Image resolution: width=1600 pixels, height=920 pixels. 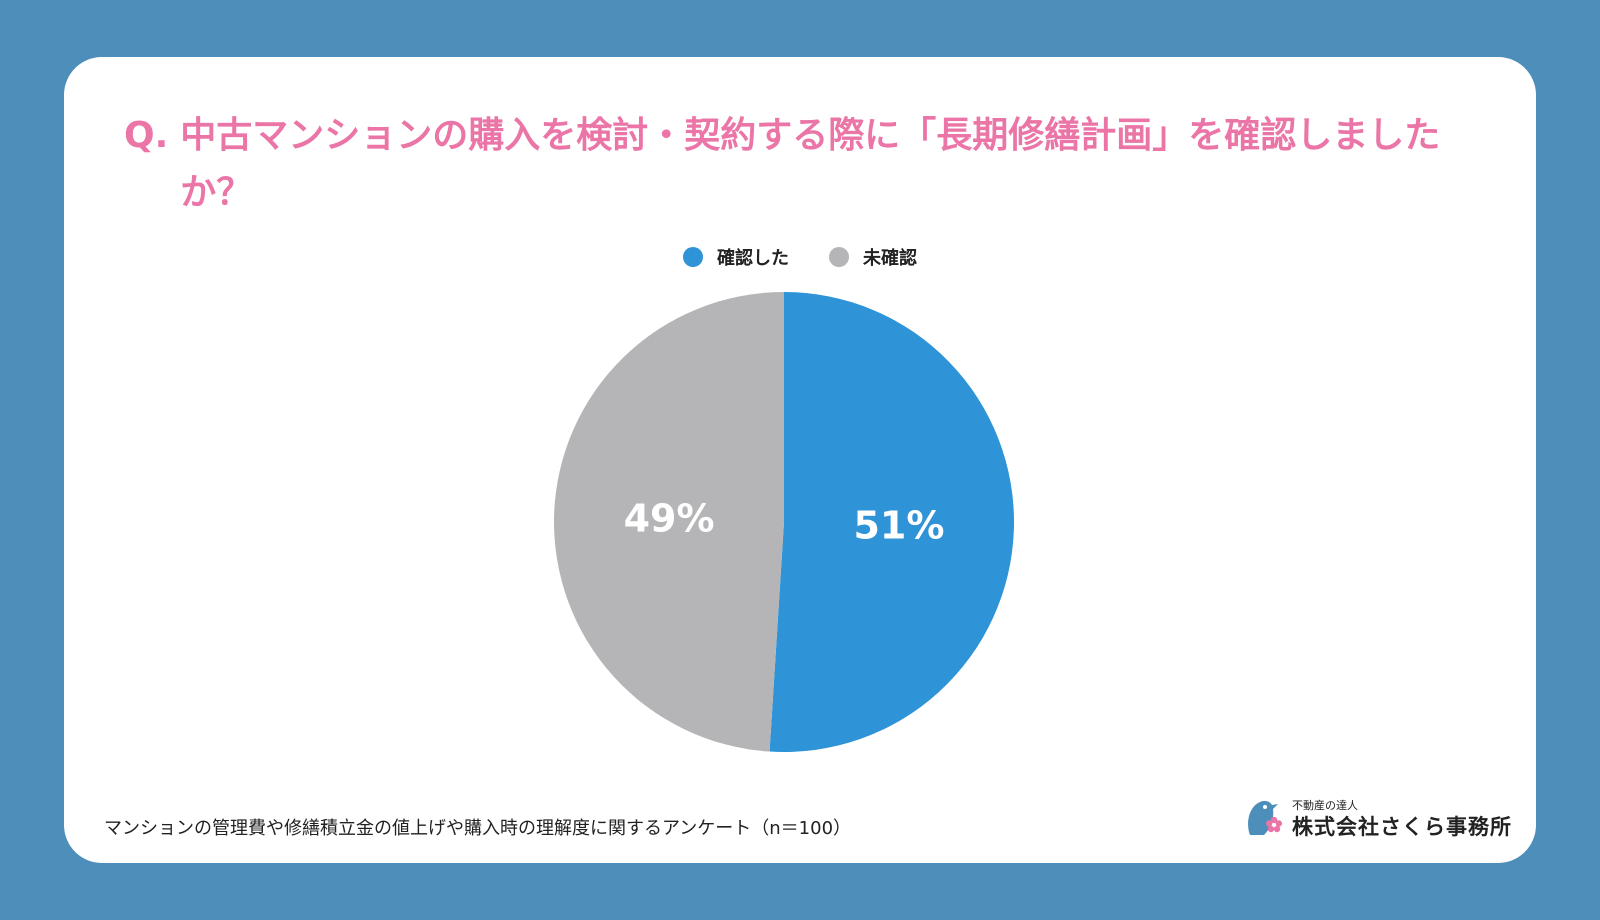 I want to click on company-logo: 不動産の達人 株式会社さくら事務所, so click(x=1379, y=818).